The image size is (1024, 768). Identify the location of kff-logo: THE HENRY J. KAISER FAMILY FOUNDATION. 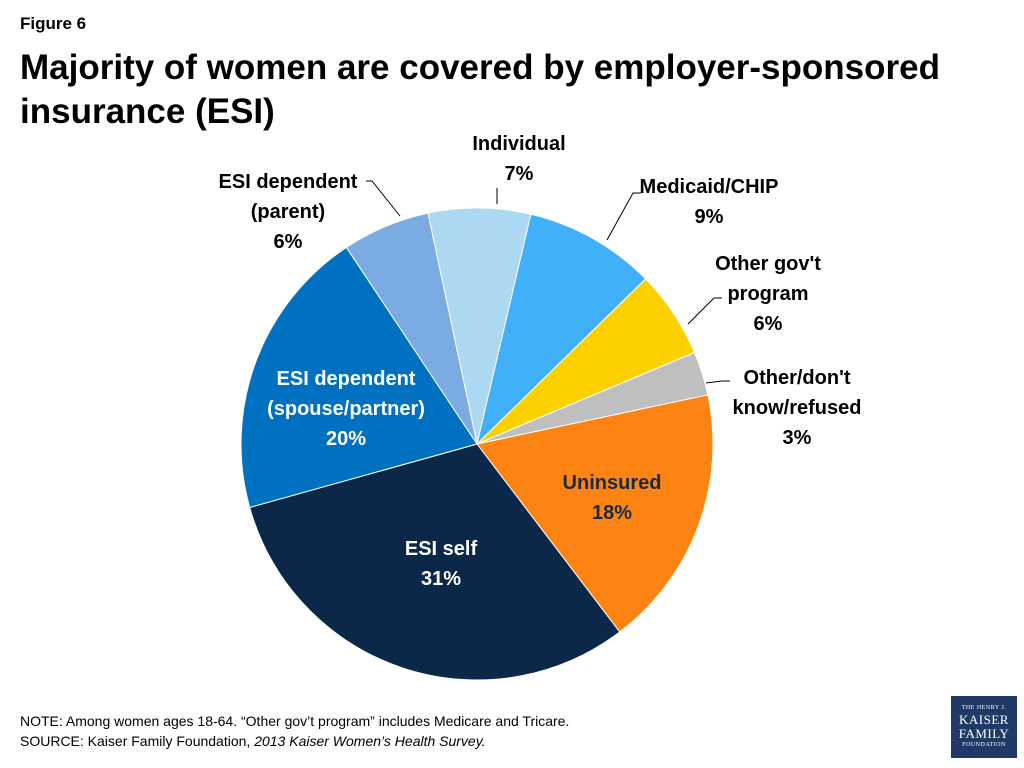
(984, 727).